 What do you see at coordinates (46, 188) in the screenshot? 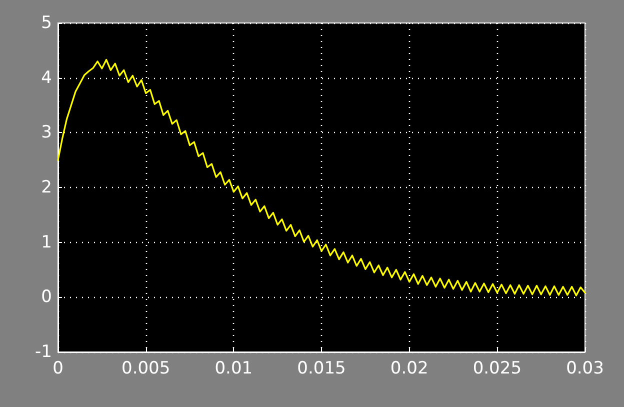
I see `y-tick-label: 2` at bounding box center [46, 188].